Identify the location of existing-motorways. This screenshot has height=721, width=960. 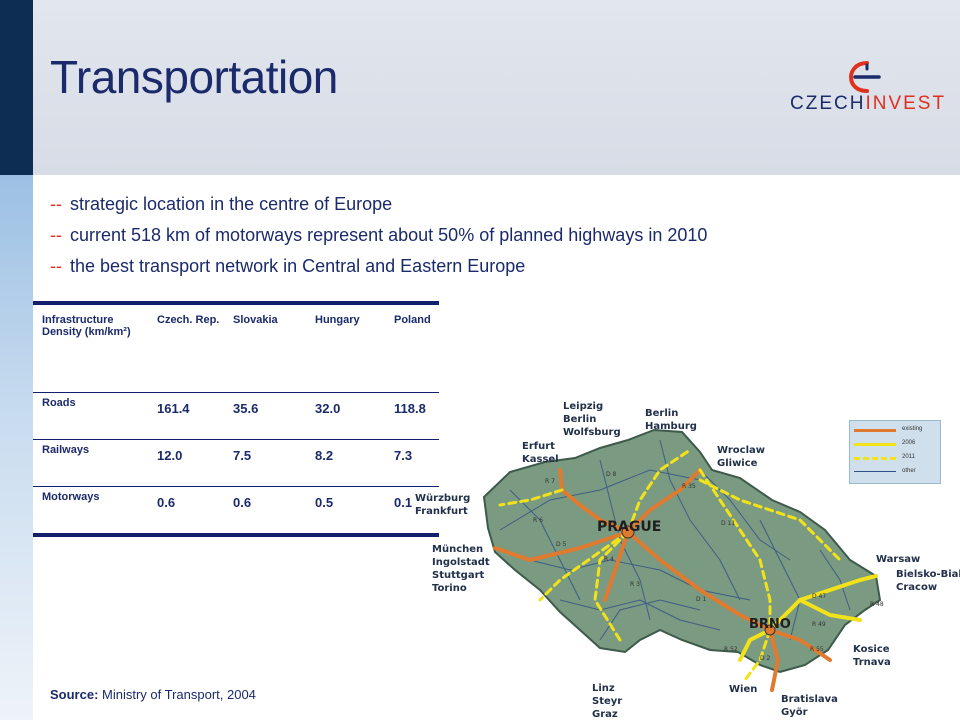
(662, 580).